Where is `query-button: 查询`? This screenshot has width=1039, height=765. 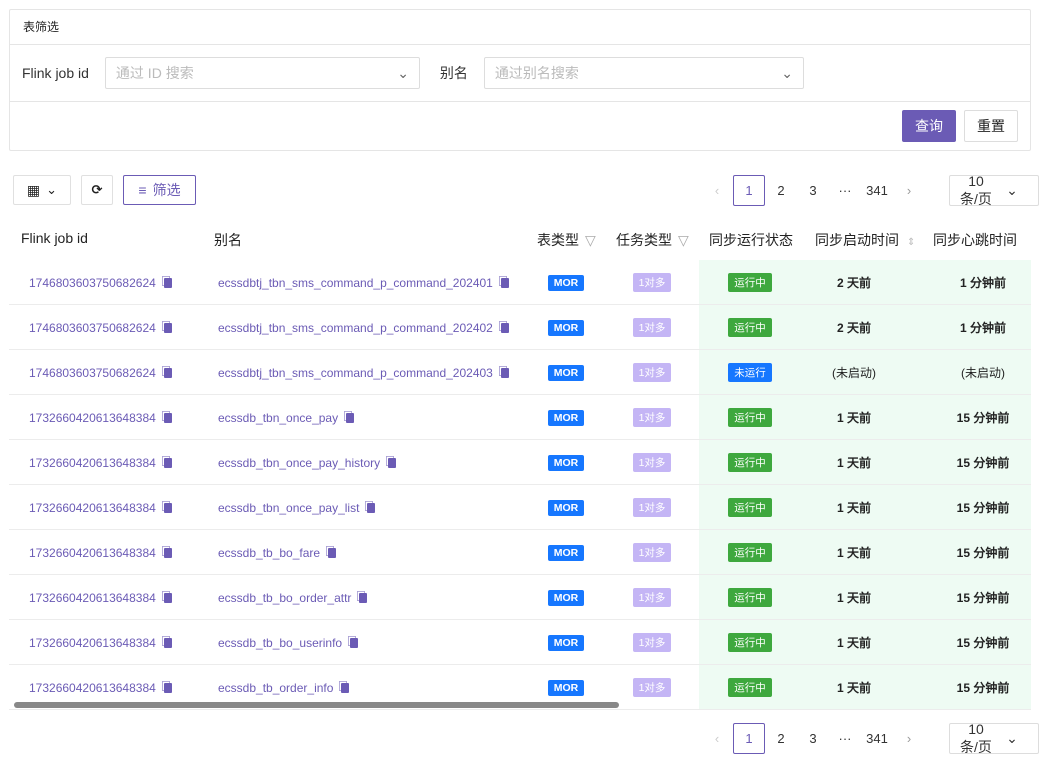
query-button: 查询 is located at coordinates (929, 126).